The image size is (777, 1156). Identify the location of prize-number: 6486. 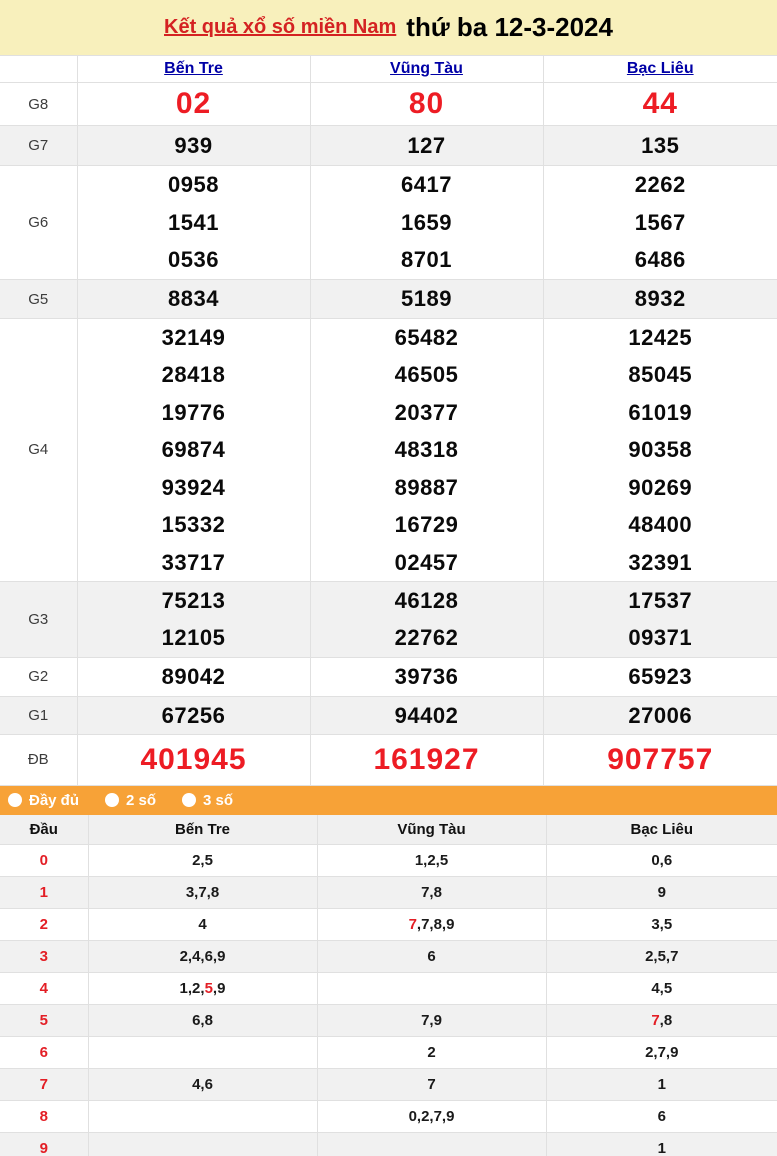
(660, 260).